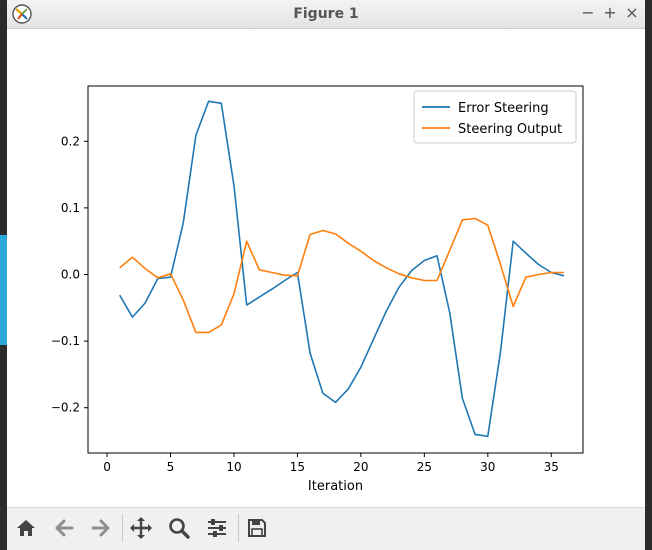  Describe the element at coordinates (335, 486) in the screenshot. I see `x-axis-label: Iteration` at that location.